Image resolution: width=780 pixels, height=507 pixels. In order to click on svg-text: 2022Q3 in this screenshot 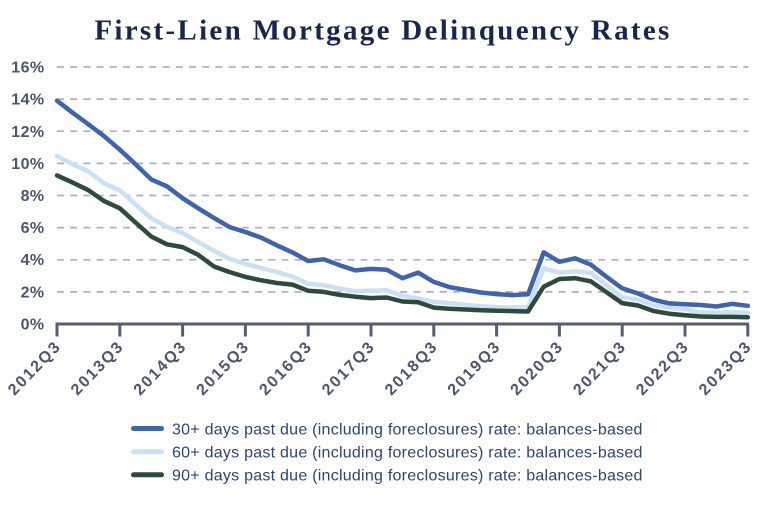, I will do `click(663, 368)`.